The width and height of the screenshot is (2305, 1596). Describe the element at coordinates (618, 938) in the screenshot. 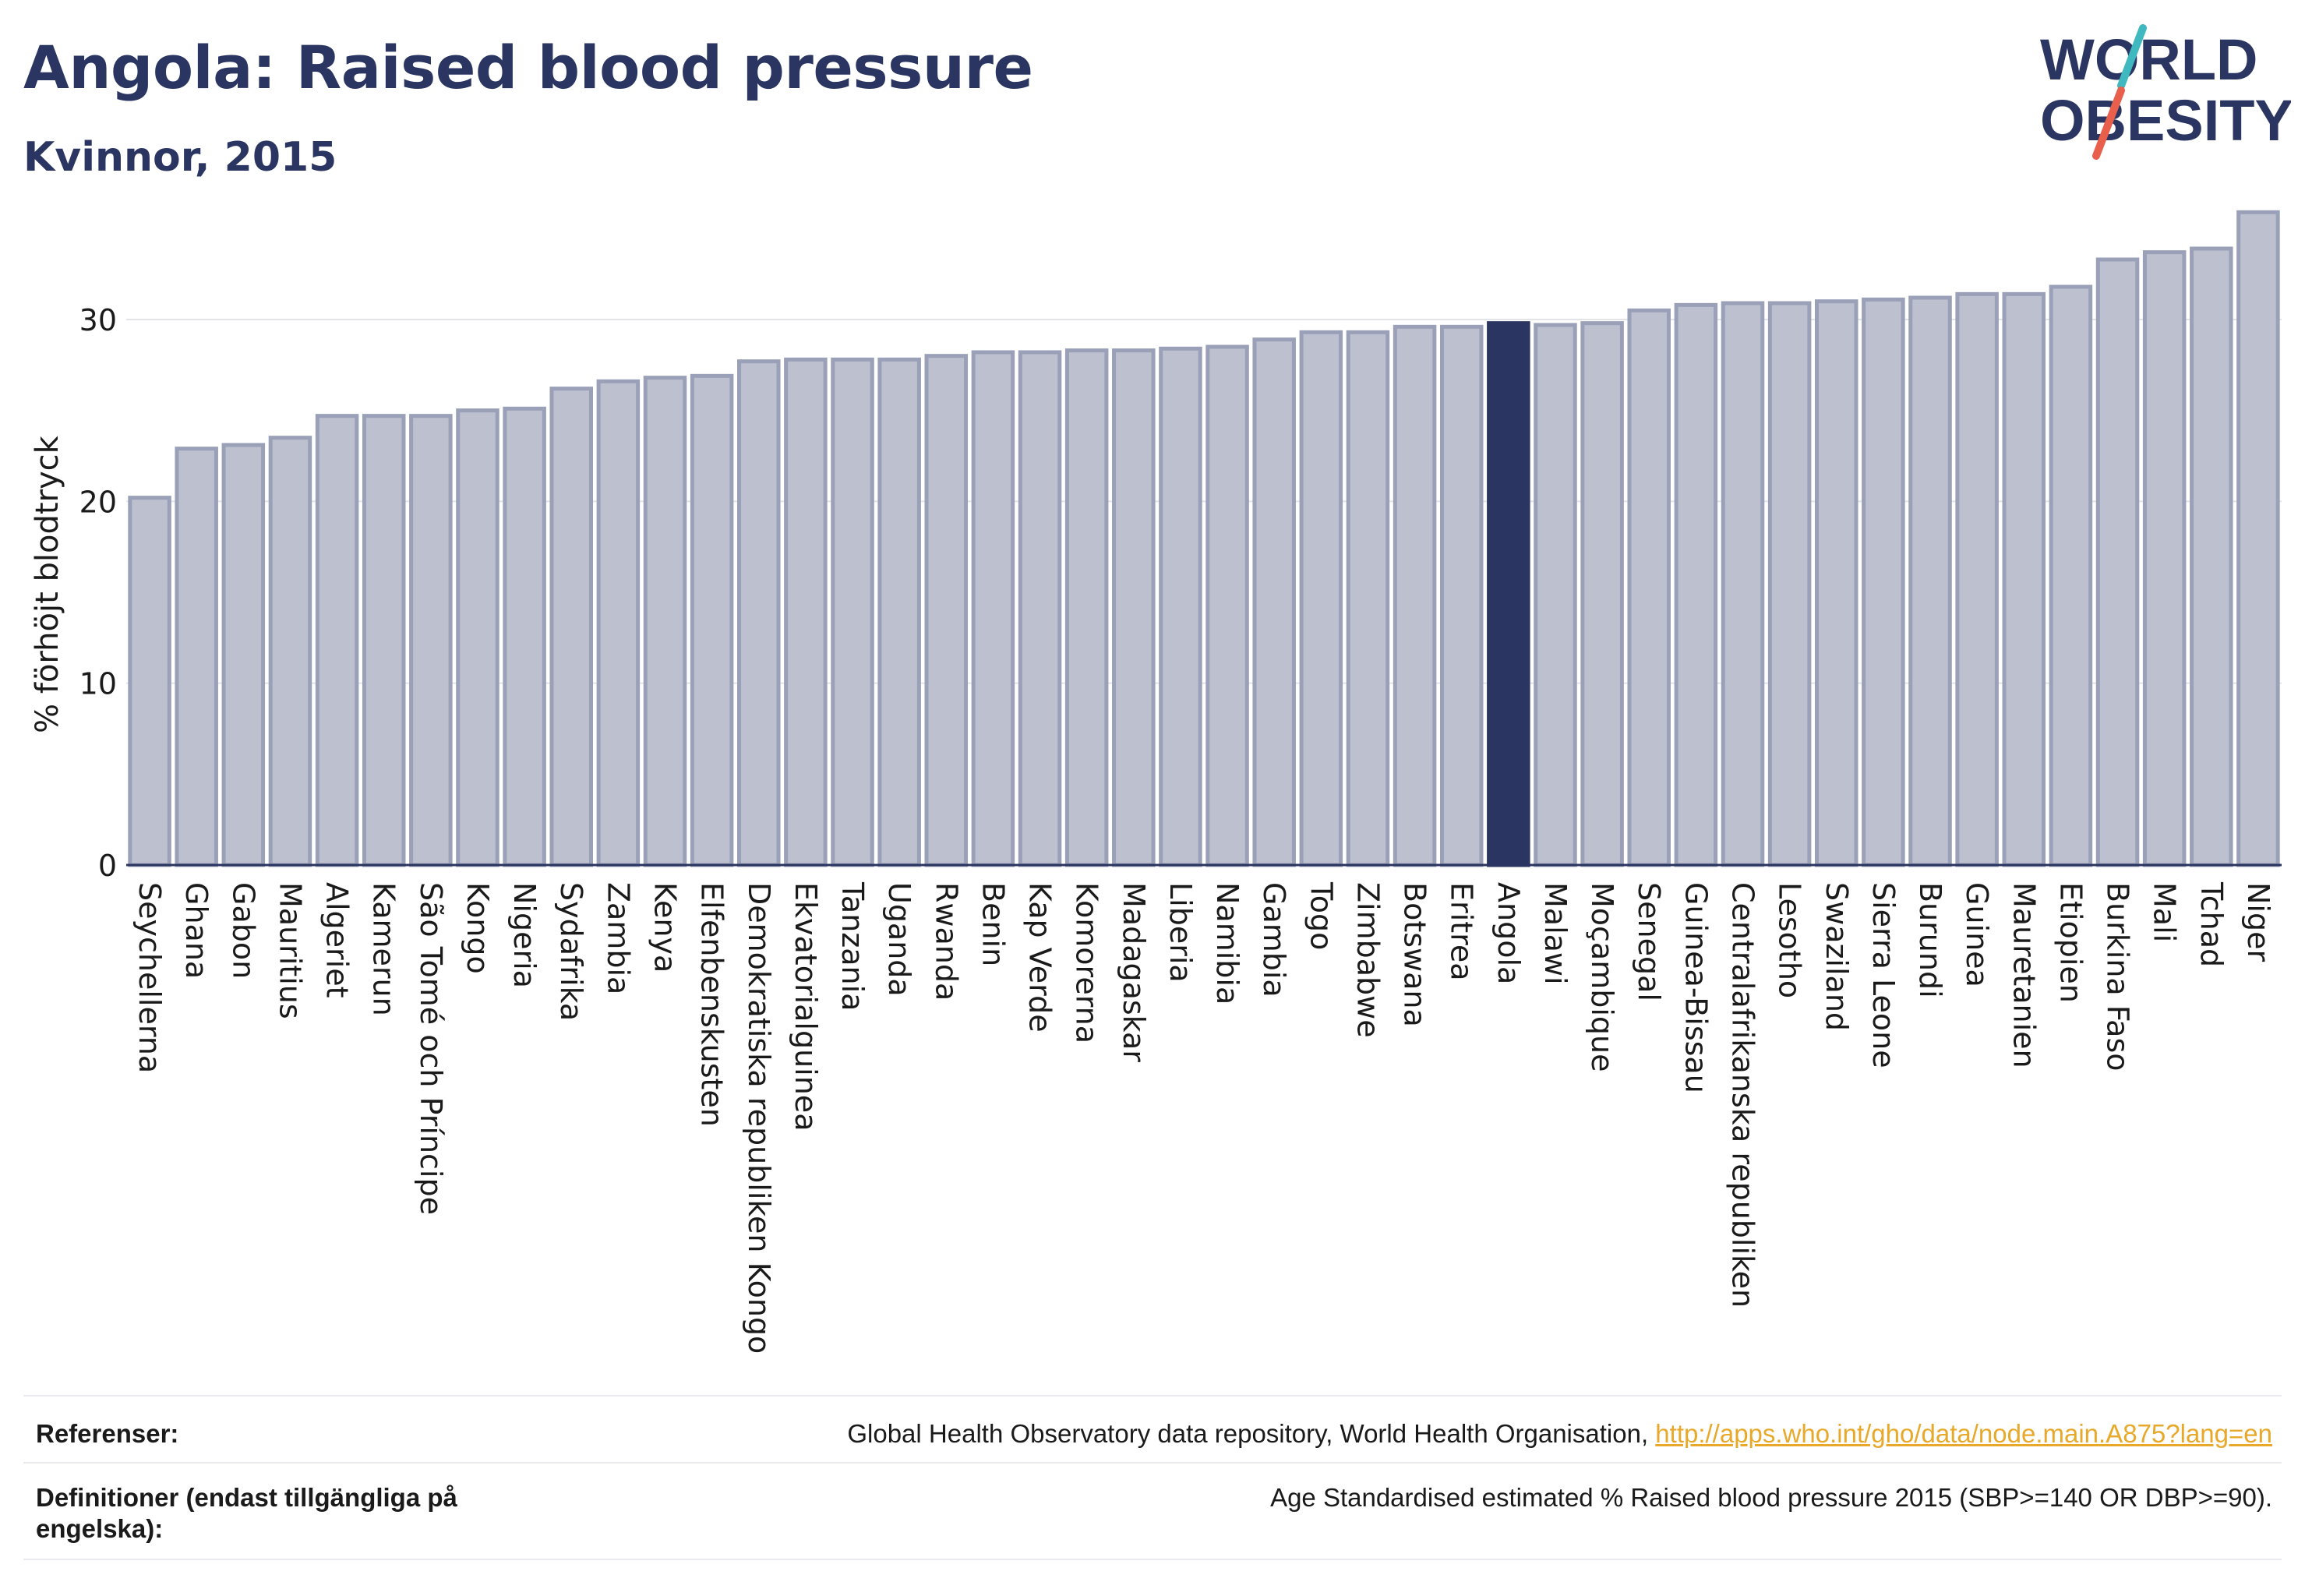

I see `x-tick-label: Zambia` at that location.